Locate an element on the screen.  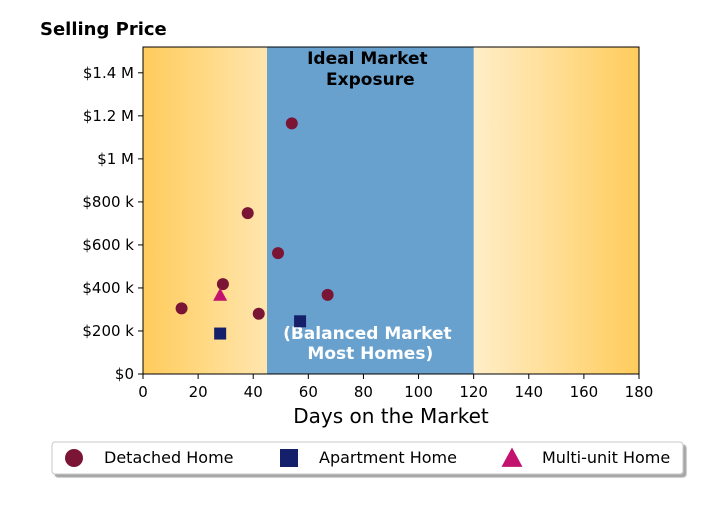
y-tick-label: $400 k is located at coordinates (108, 288).